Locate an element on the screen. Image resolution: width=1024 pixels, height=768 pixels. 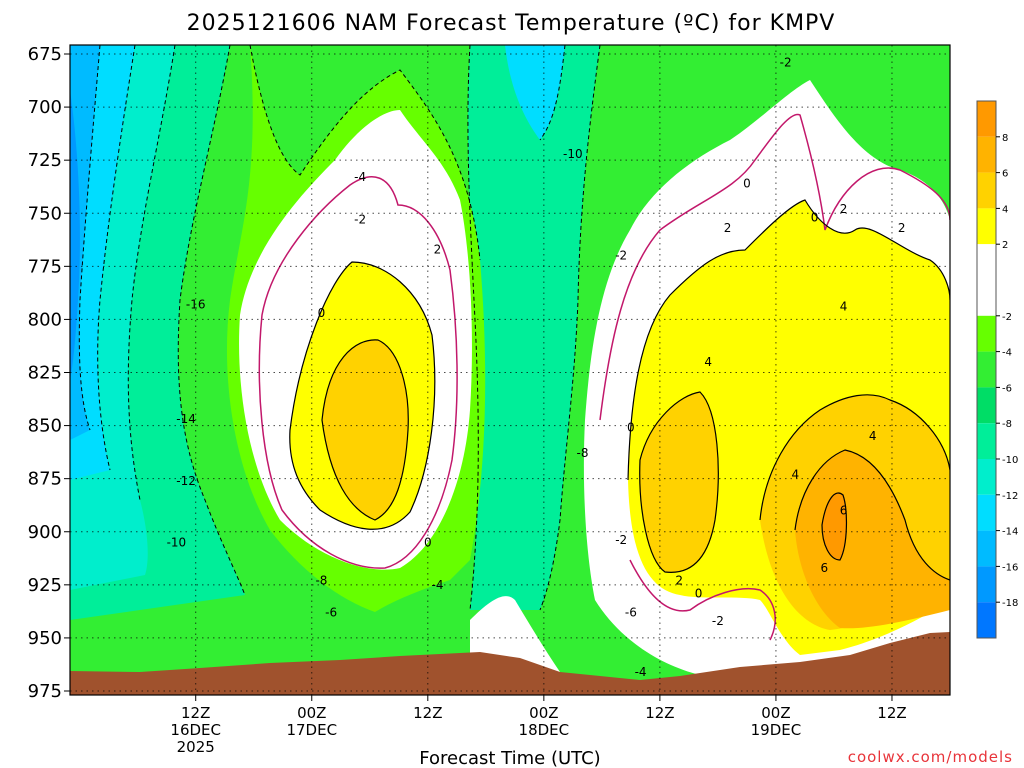
contour-label: -10 is located at coordinates (177, 542).